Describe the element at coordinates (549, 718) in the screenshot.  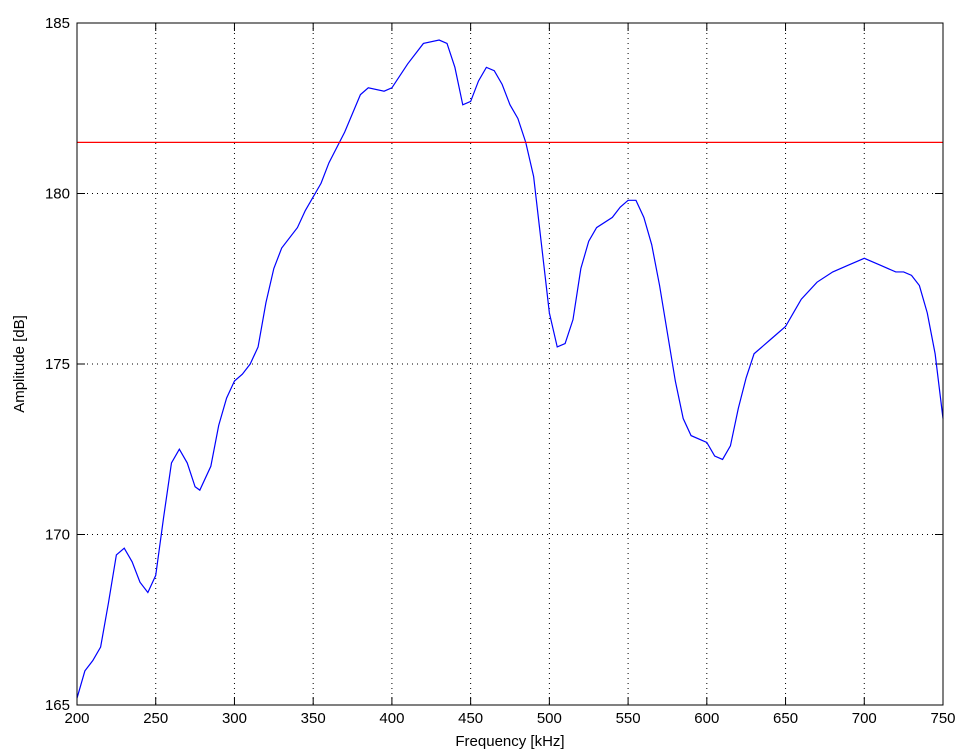
I see `x-tick-label: 500` at that location.